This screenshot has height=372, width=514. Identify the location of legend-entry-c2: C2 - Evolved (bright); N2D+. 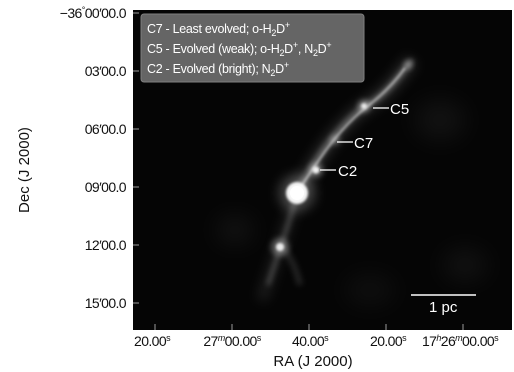
(218, 69).